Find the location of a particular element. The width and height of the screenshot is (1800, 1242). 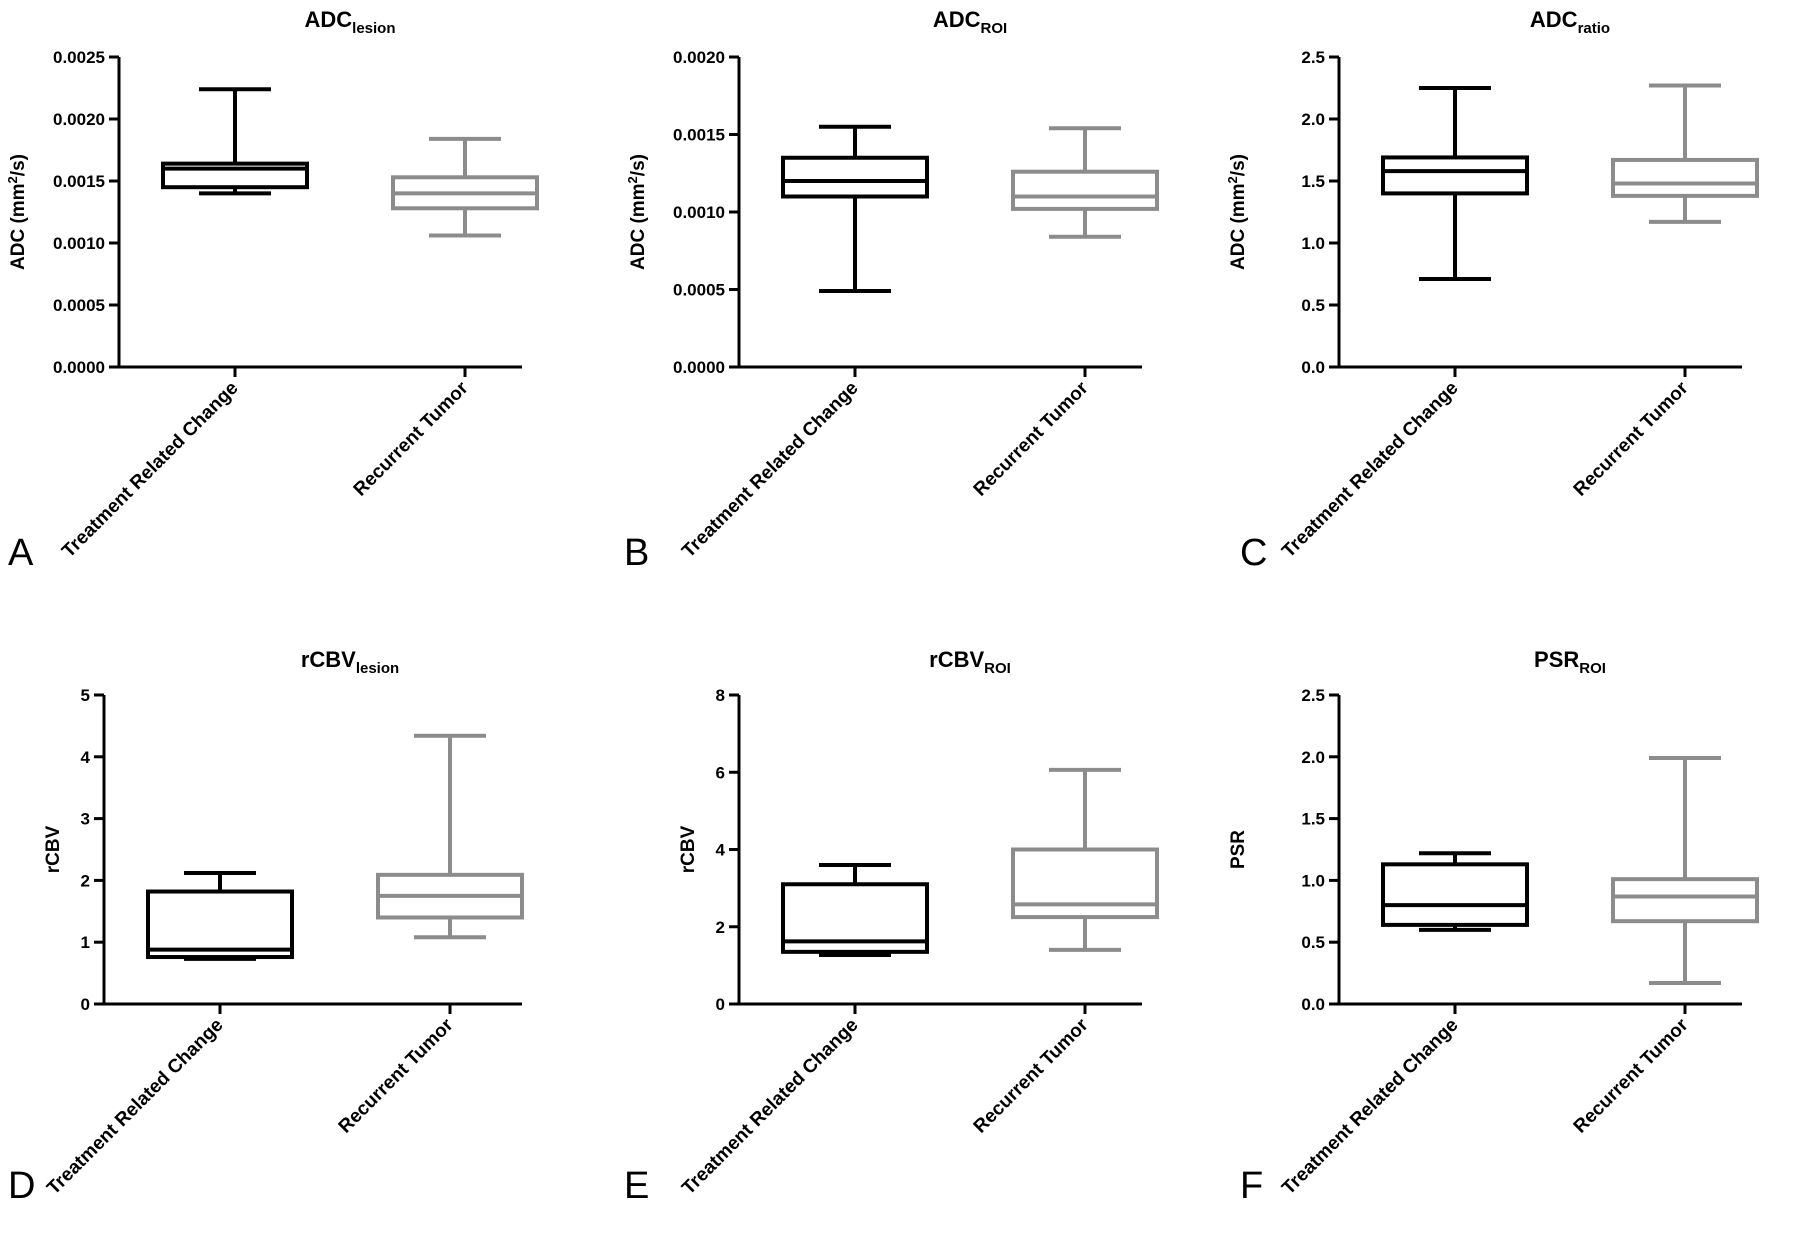

chart-title: ADCROI is located at coordinates (970, 22).